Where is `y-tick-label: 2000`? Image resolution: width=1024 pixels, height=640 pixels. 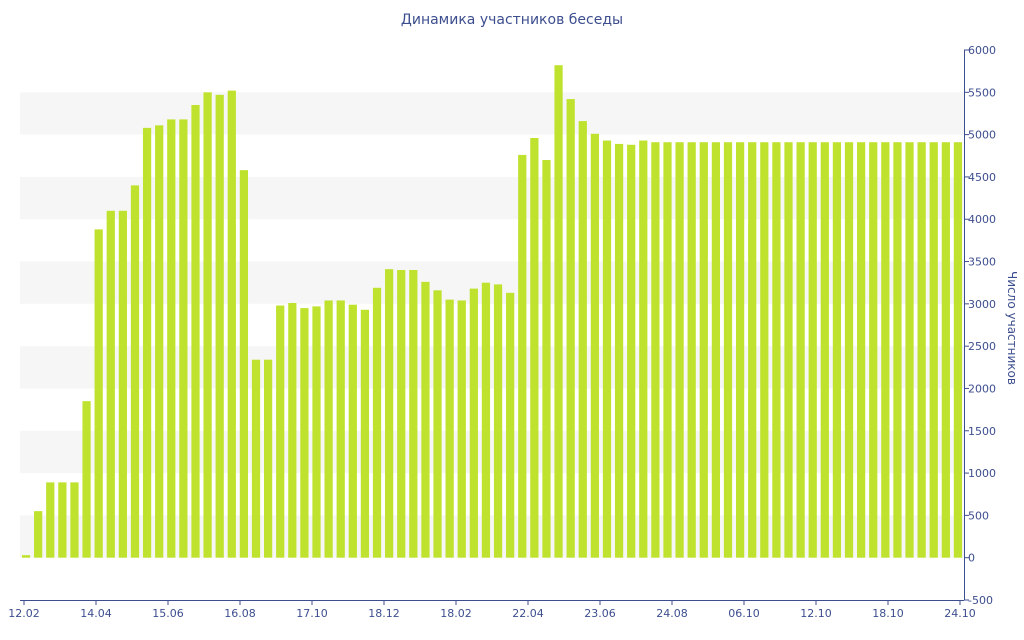
y-tick-label: 2000 is located at coordinates (982, 388).